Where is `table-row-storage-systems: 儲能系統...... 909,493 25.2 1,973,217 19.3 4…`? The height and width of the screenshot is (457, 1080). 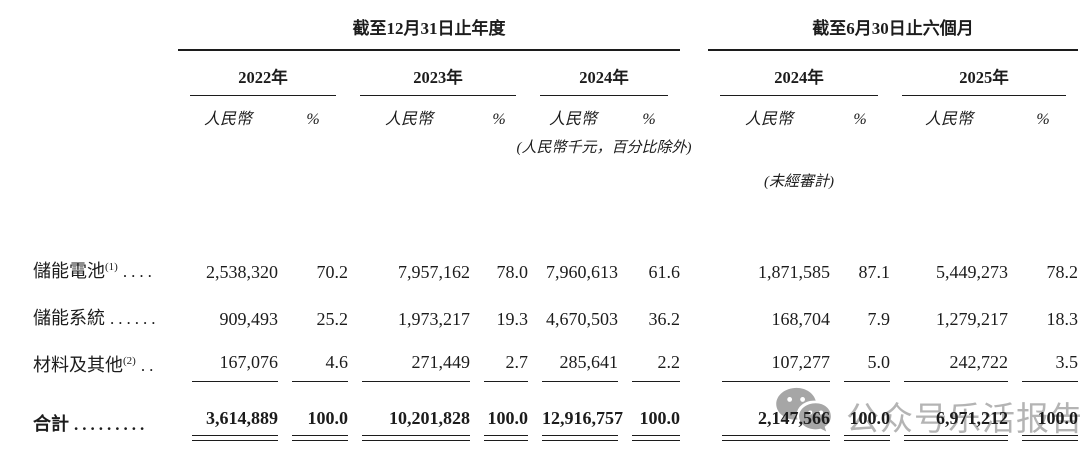 table-row-storage-systems: 儲能系統...... 909,493 25.2 1,973,217 19.3 4… is located at coordinates (555, 311).